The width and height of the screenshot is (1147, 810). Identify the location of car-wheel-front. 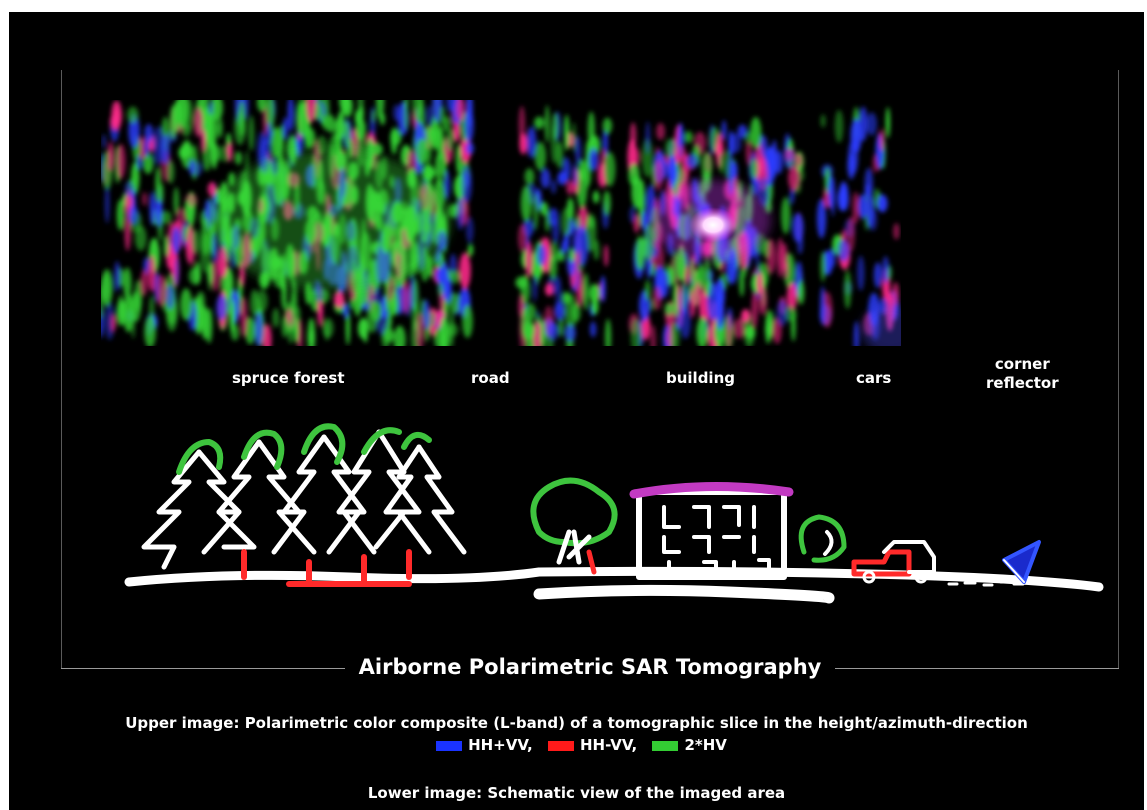
(869, 577).